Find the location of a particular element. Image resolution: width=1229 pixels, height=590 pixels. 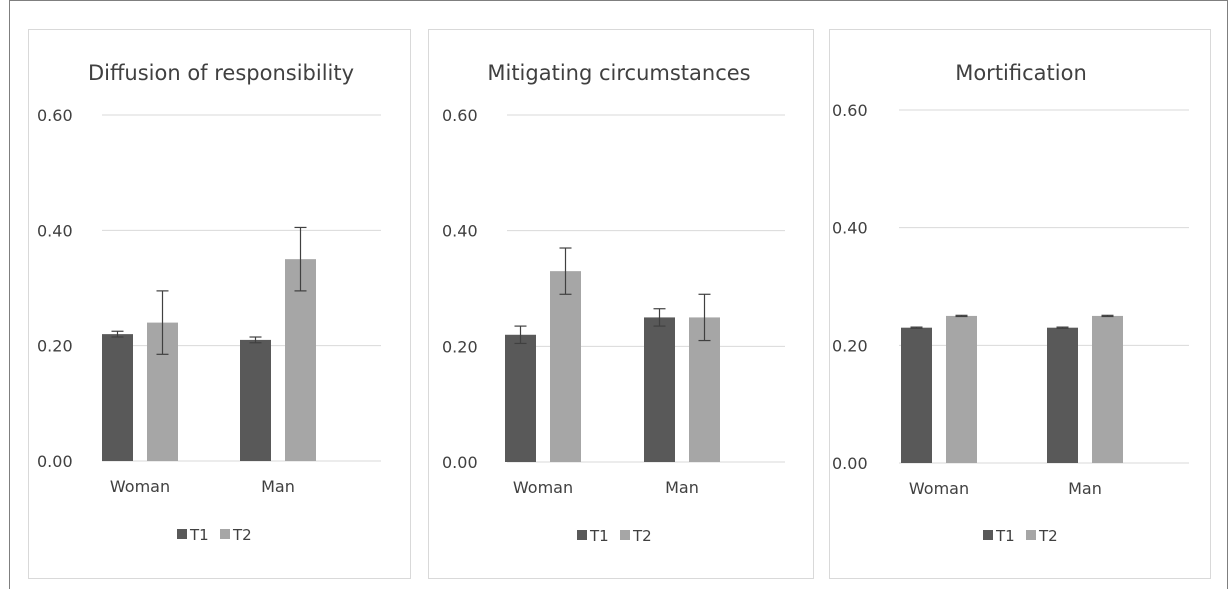

chart-title-mitigating: Mitigating circumstances is located at coordinates (618, 73).